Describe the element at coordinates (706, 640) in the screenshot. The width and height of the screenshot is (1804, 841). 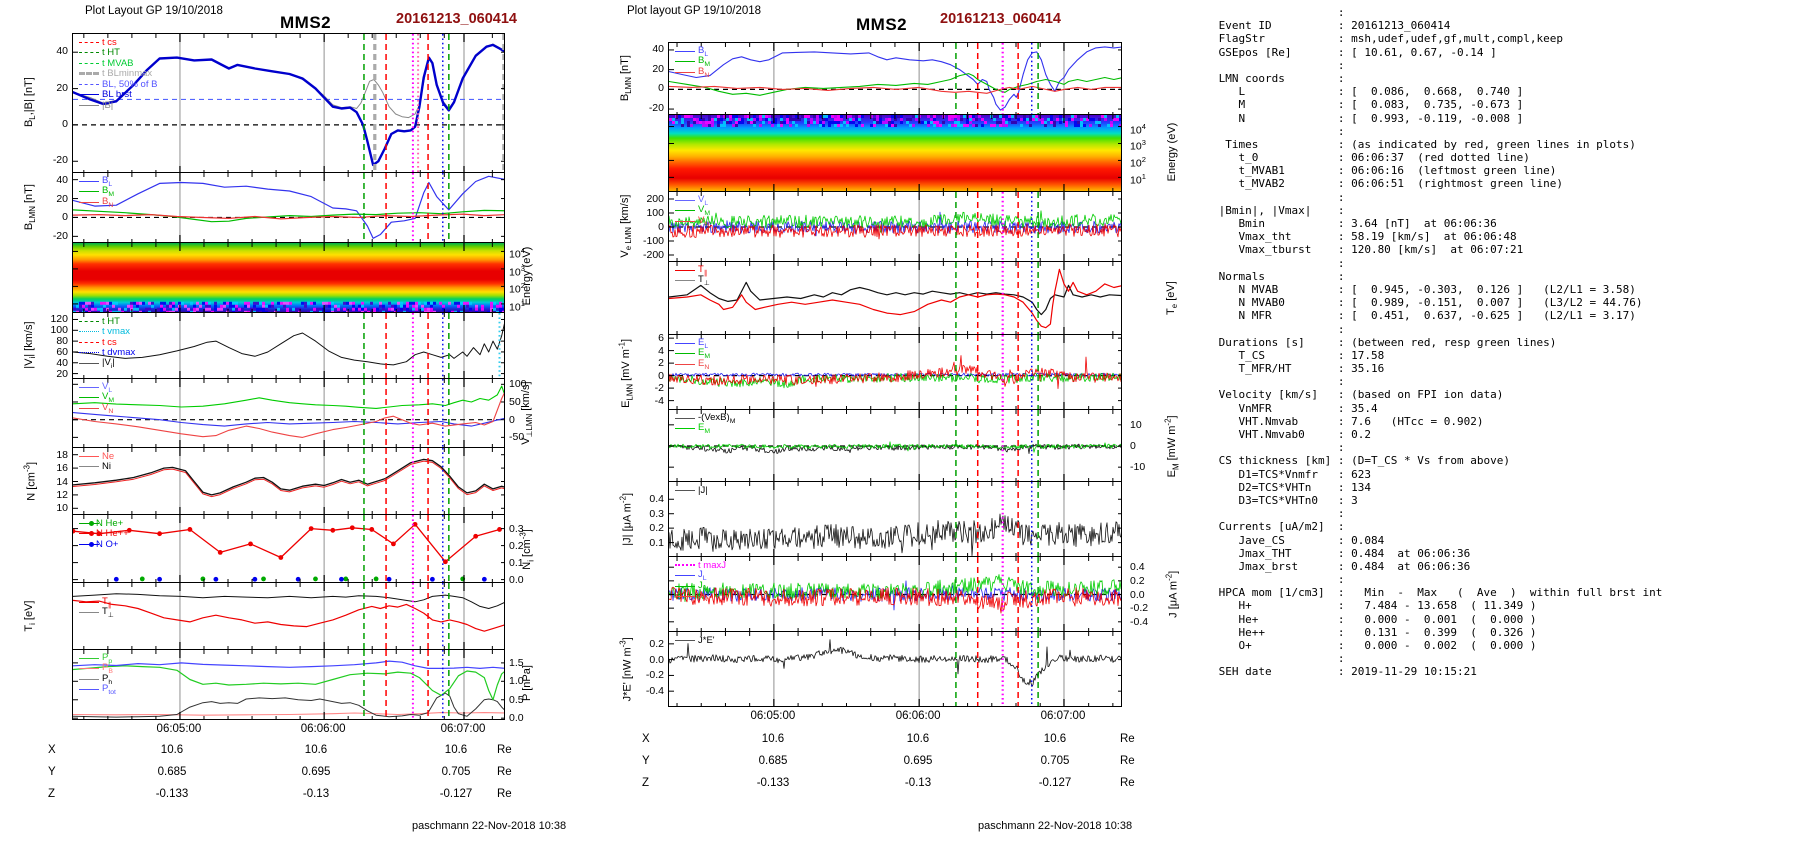
I see `legend-label: J*E'` at that location.